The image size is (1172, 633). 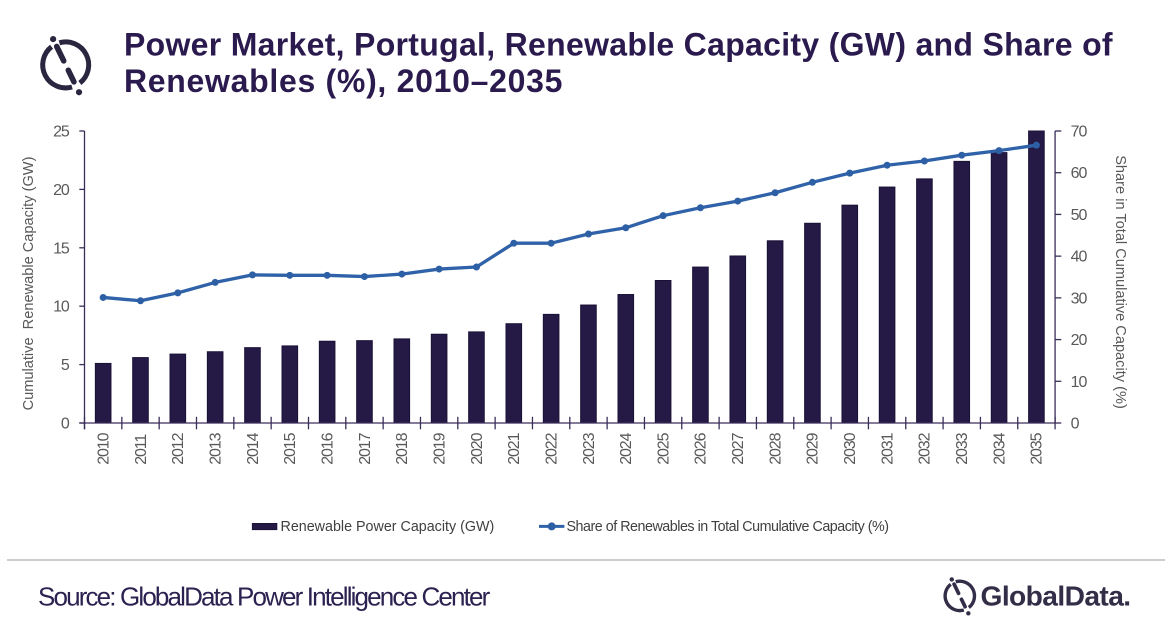 What do you see at coordinates (365, 448) in the screenshot?
I see `svg-text: 2017` at bounding box center [365, 448].